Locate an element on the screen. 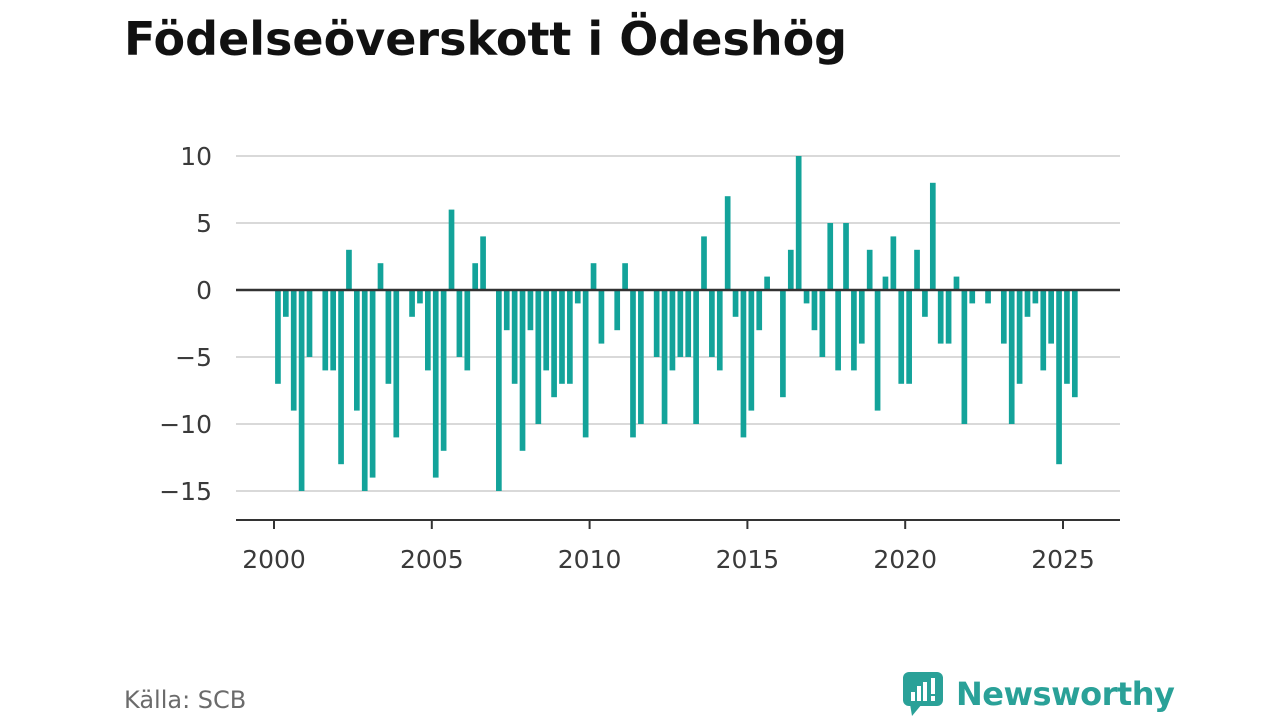 This screenshot has height=720, width=1280. y-tick-label: −5 is located at coordinates (193, 357).